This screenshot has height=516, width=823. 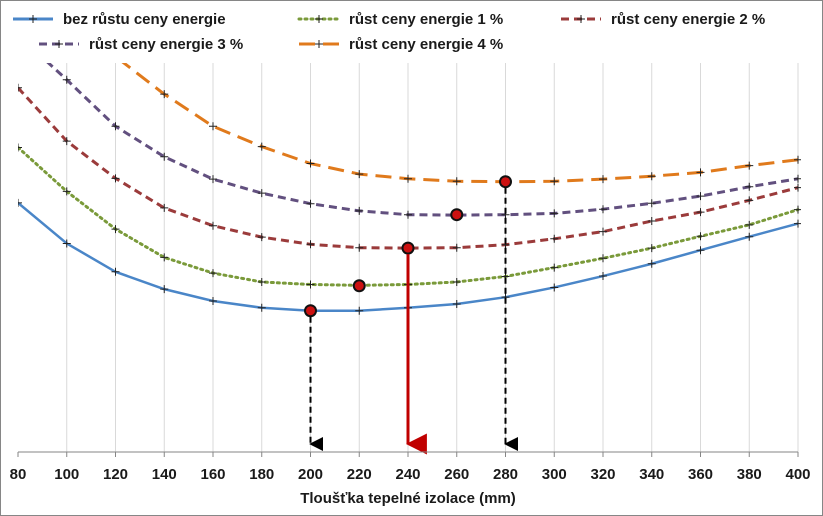 I want to click on x-tick-label: 320, so click(x=602, y=474).